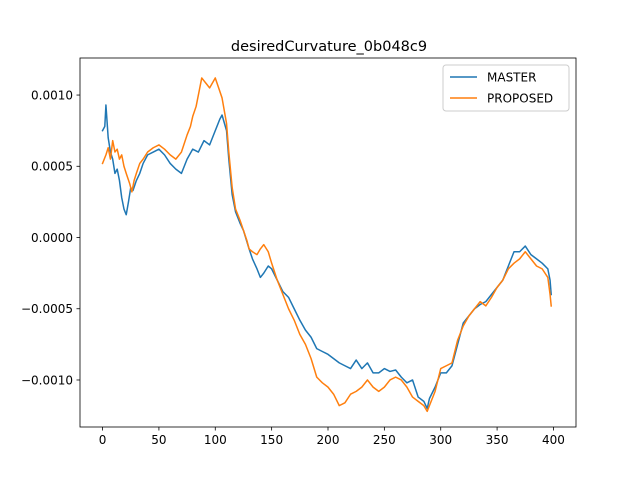 The height and width of the screenshot is (480, 640). Describe the element at coordinates (520, 98) in the screenshot. I see `legend-label-proposed: PROPOSED` at that location.